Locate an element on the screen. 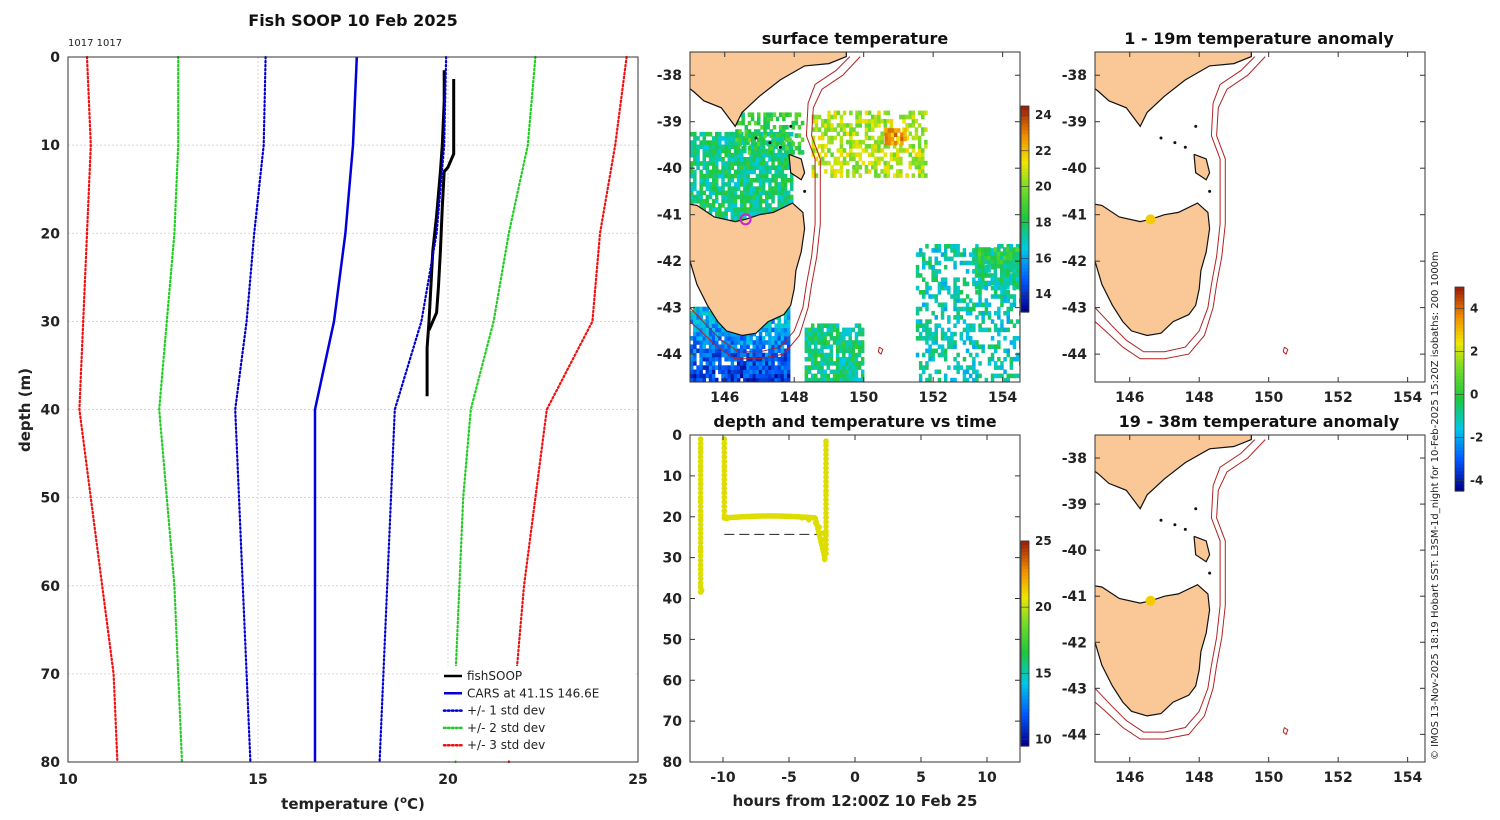  colorbar-tick-label: 0 is located at coordinates (1474, 394).